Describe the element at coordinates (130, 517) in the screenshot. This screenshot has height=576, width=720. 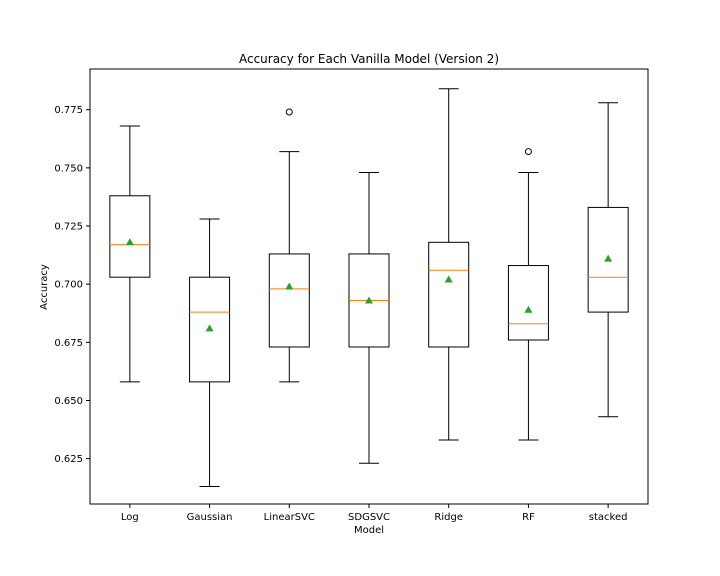
I see `x-tick-label: Log` at that location.